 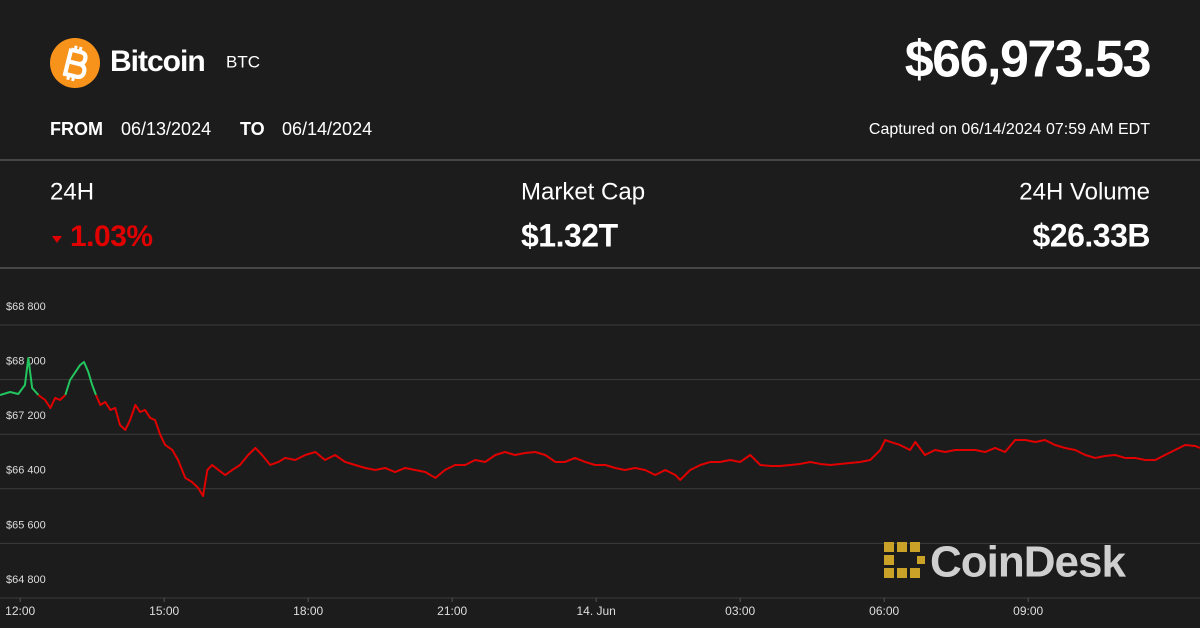 I want to click on price: $66,973.53, so click(x=1028, y=60).